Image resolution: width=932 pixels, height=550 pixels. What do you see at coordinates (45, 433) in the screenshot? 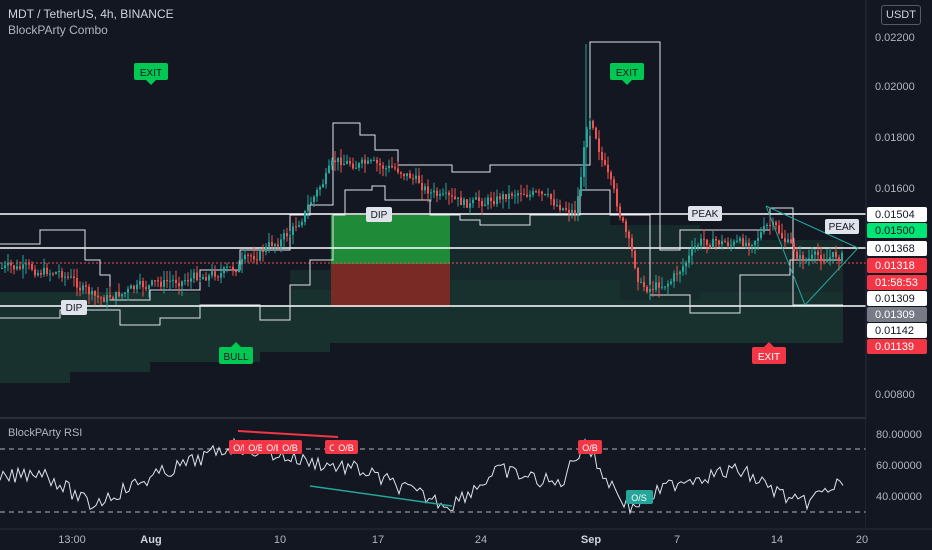
I see `rsi-indicator-title: BlockPArty RSI` at bounding box center [45, 433].